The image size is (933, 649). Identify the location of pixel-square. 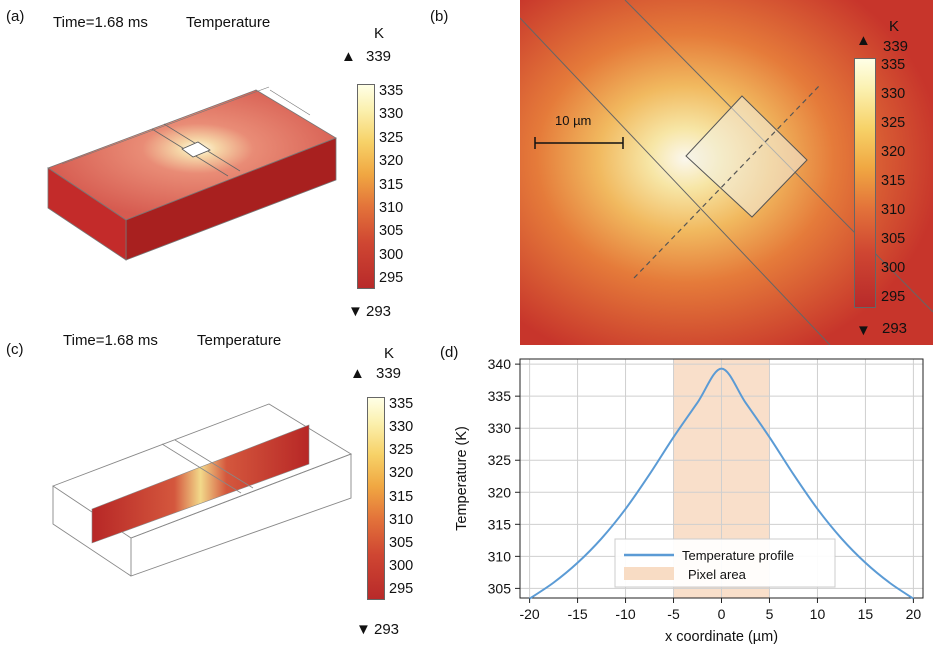
(196, 149).